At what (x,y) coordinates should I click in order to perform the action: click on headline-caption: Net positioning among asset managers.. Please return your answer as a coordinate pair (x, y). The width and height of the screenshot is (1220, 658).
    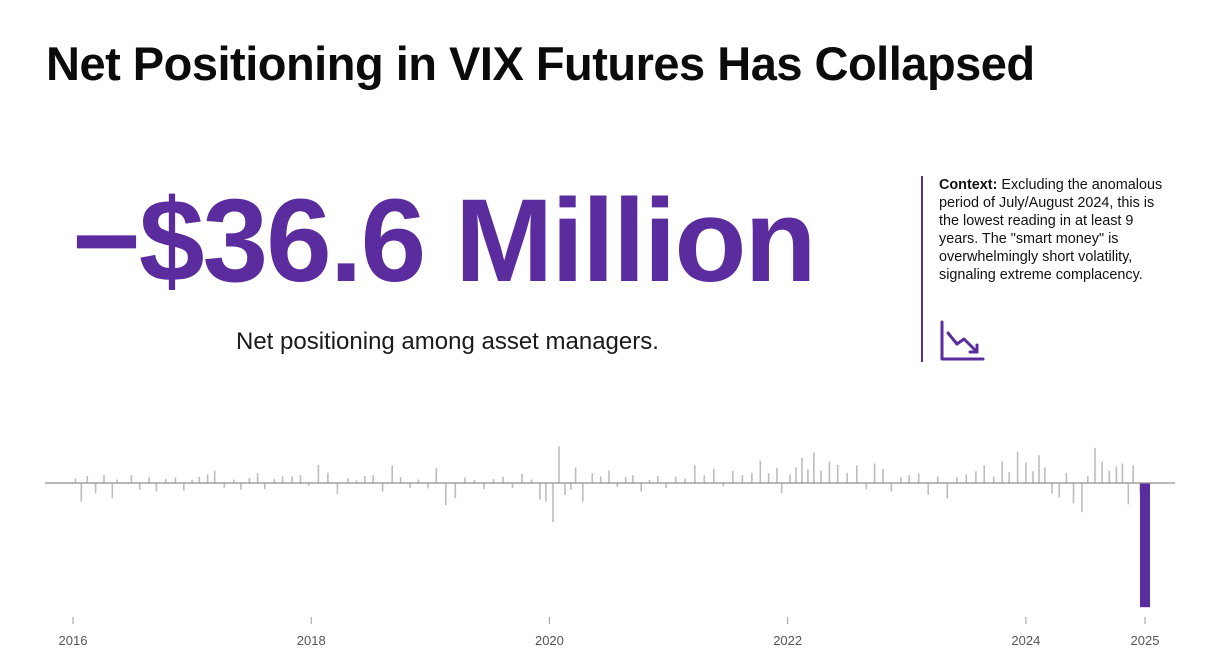
    Looking at the image, I should click on (447, 341).